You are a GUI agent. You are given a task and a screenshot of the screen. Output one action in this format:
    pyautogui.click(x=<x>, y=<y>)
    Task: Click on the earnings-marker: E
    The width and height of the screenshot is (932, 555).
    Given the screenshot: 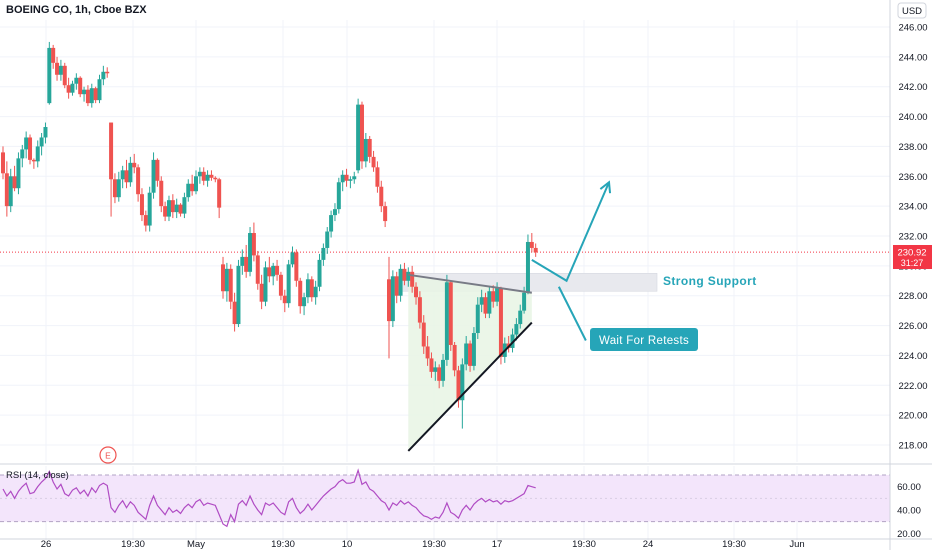 What is the action you would take?
    pyautogui.click(x=108, y=455)
    